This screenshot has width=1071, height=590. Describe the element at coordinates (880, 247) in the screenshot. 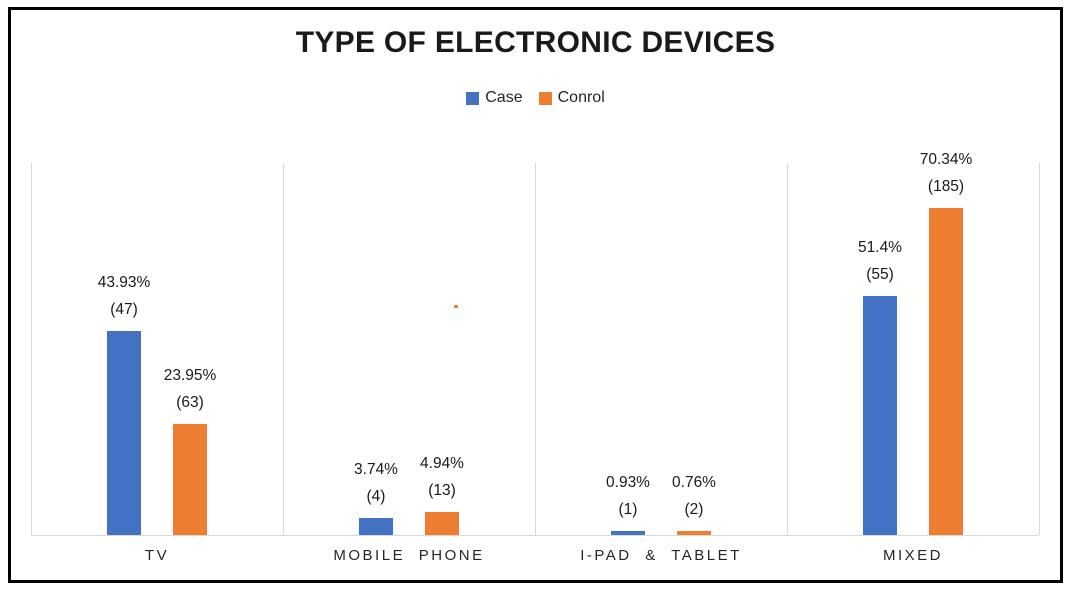

I see `data-label-percent: 51.4%` at that location.